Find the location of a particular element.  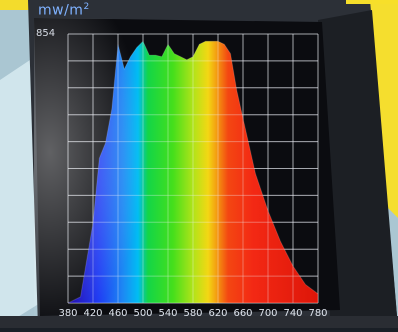

x-tick-label: 740 is located at coordinates (292, 313).